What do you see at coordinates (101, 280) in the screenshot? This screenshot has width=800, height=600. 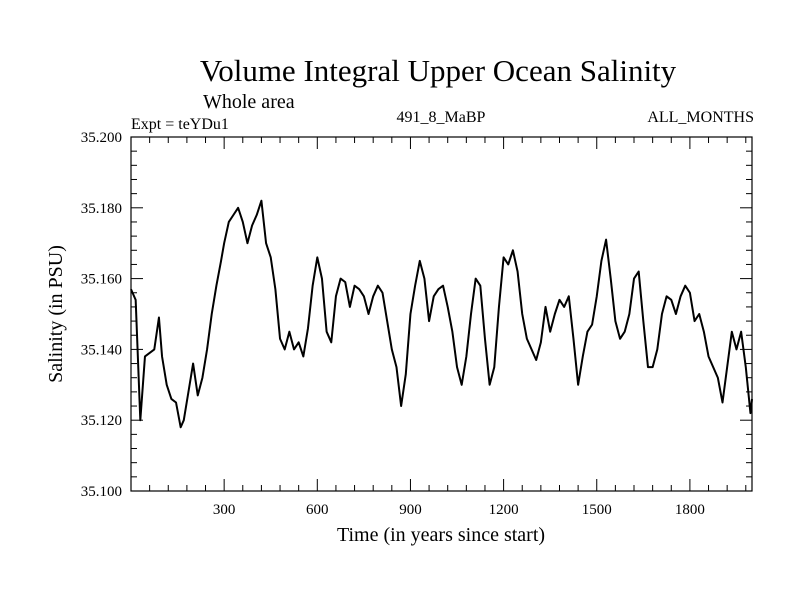 I see `y-tick-label: 35.160` at bounding box center [101, 280].